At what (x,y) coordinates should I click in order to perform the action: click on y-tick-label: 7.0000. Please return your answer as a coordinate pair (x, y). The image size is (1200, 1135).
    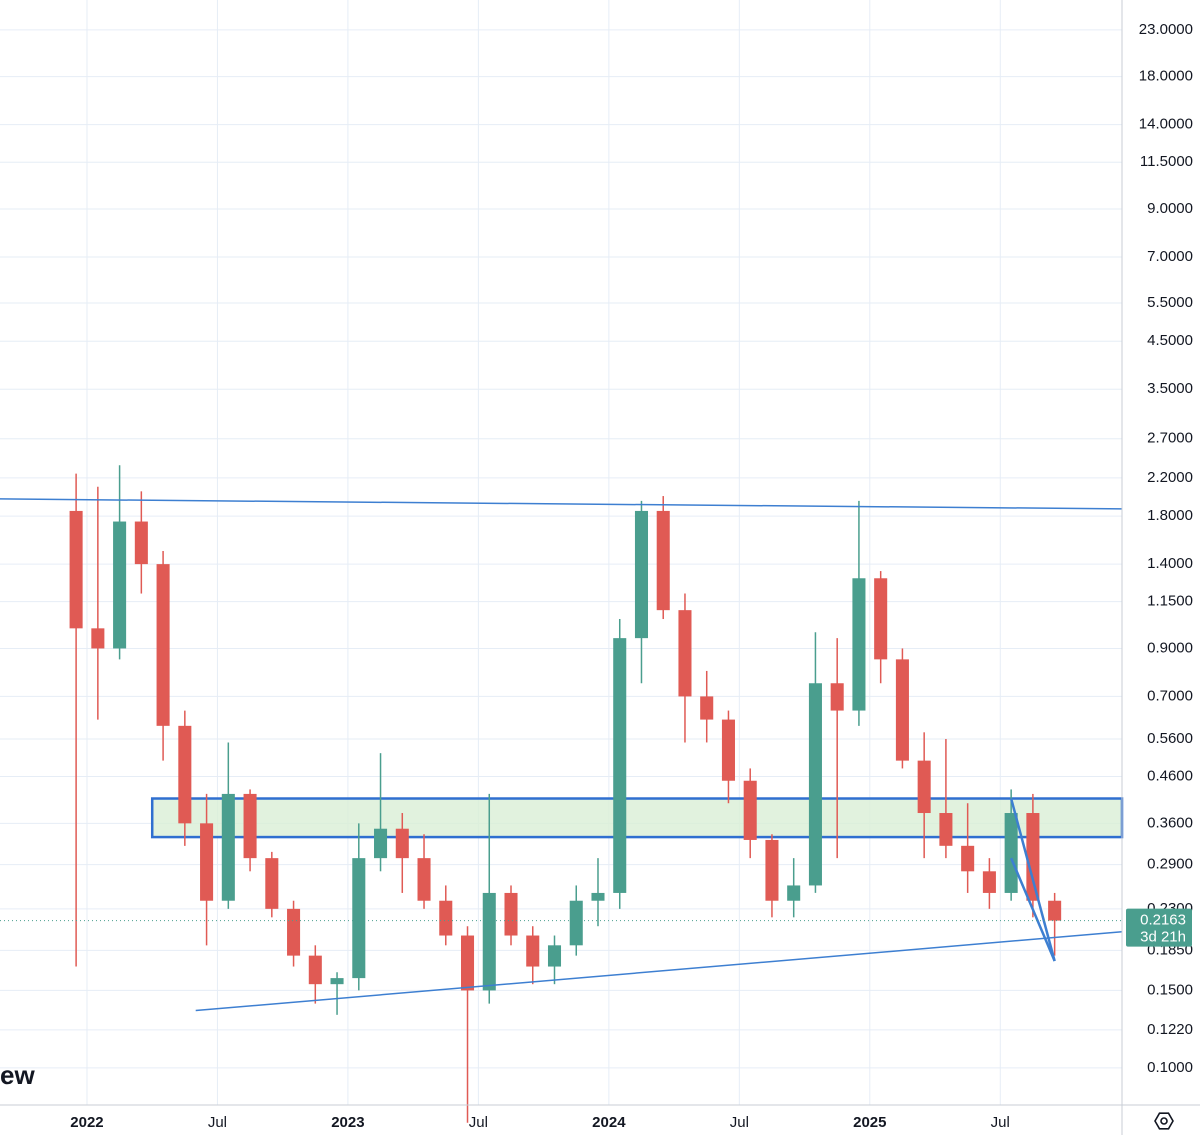
    Looking at the image, I should click on (1170, 256).